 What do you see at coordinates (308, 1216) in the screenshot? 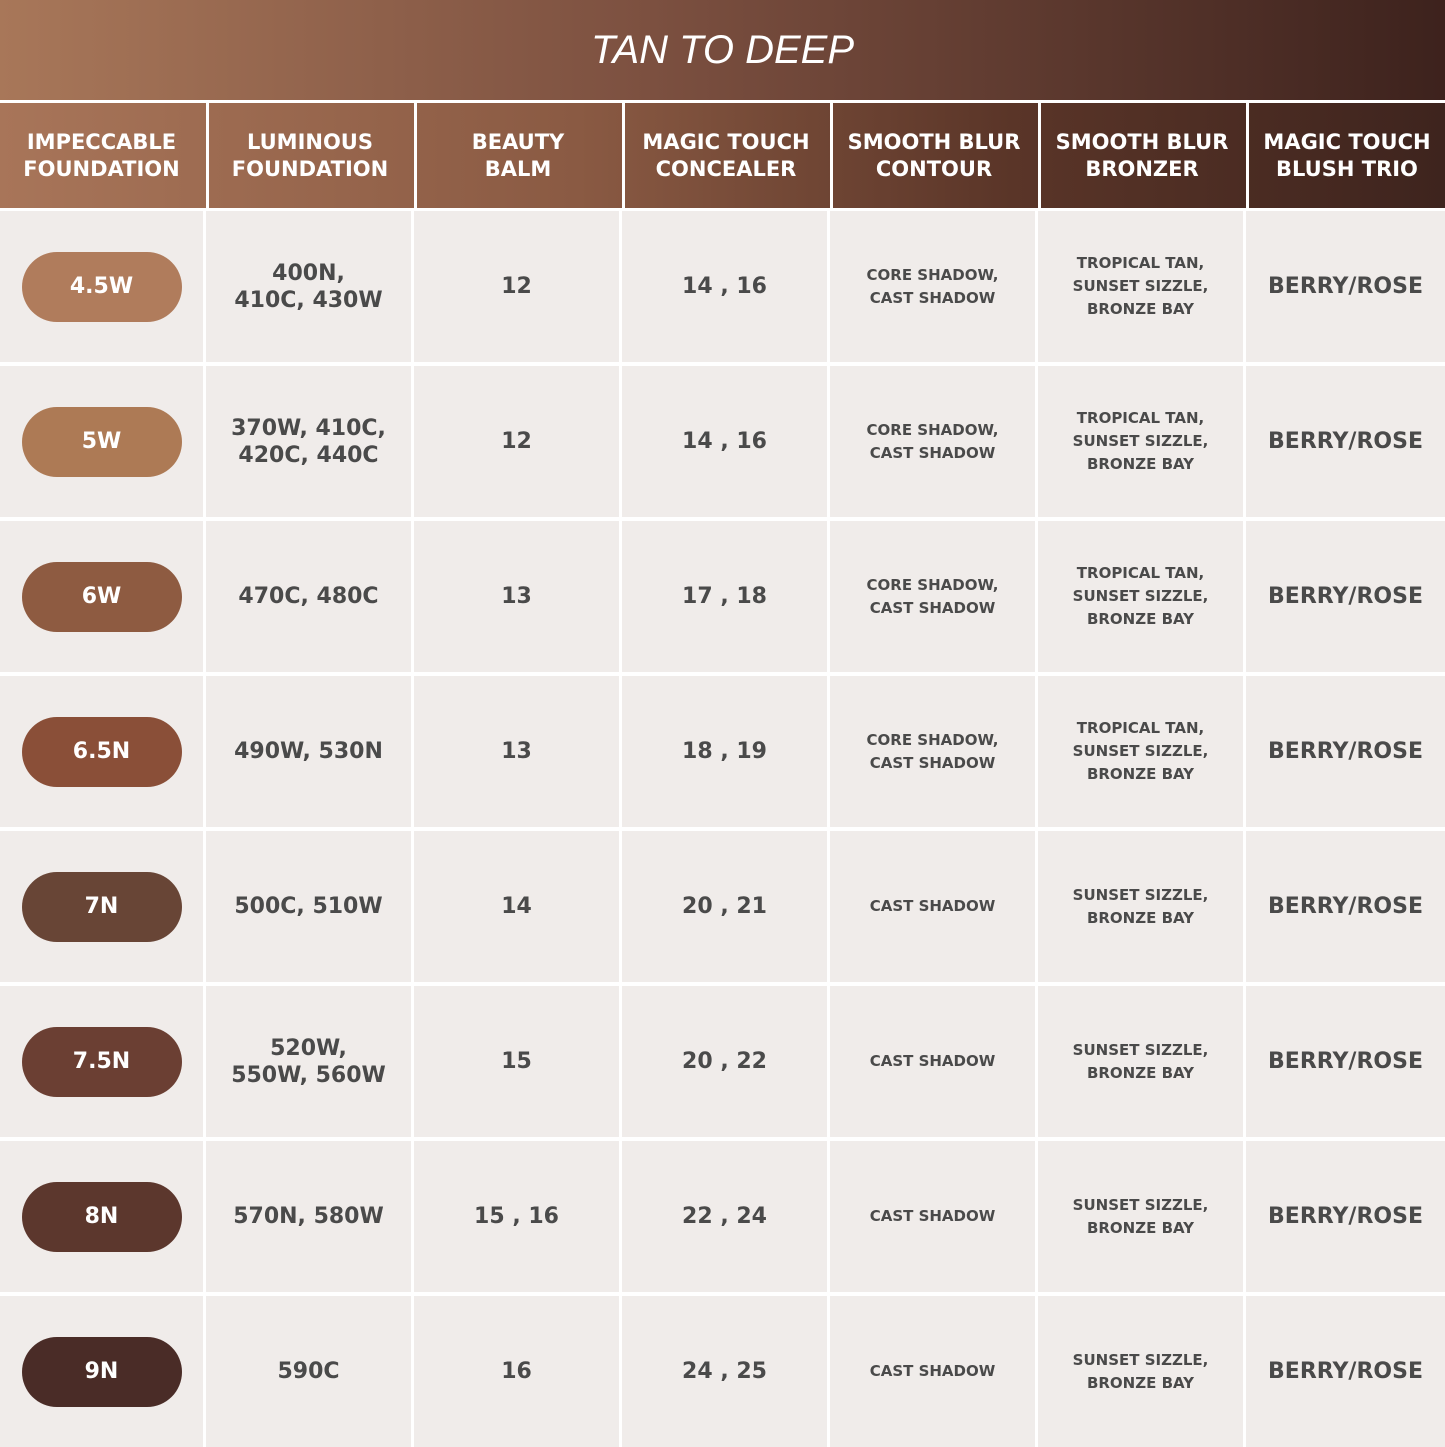
I see `cell: 570N, 580W` at bounding box center [308, 1216].